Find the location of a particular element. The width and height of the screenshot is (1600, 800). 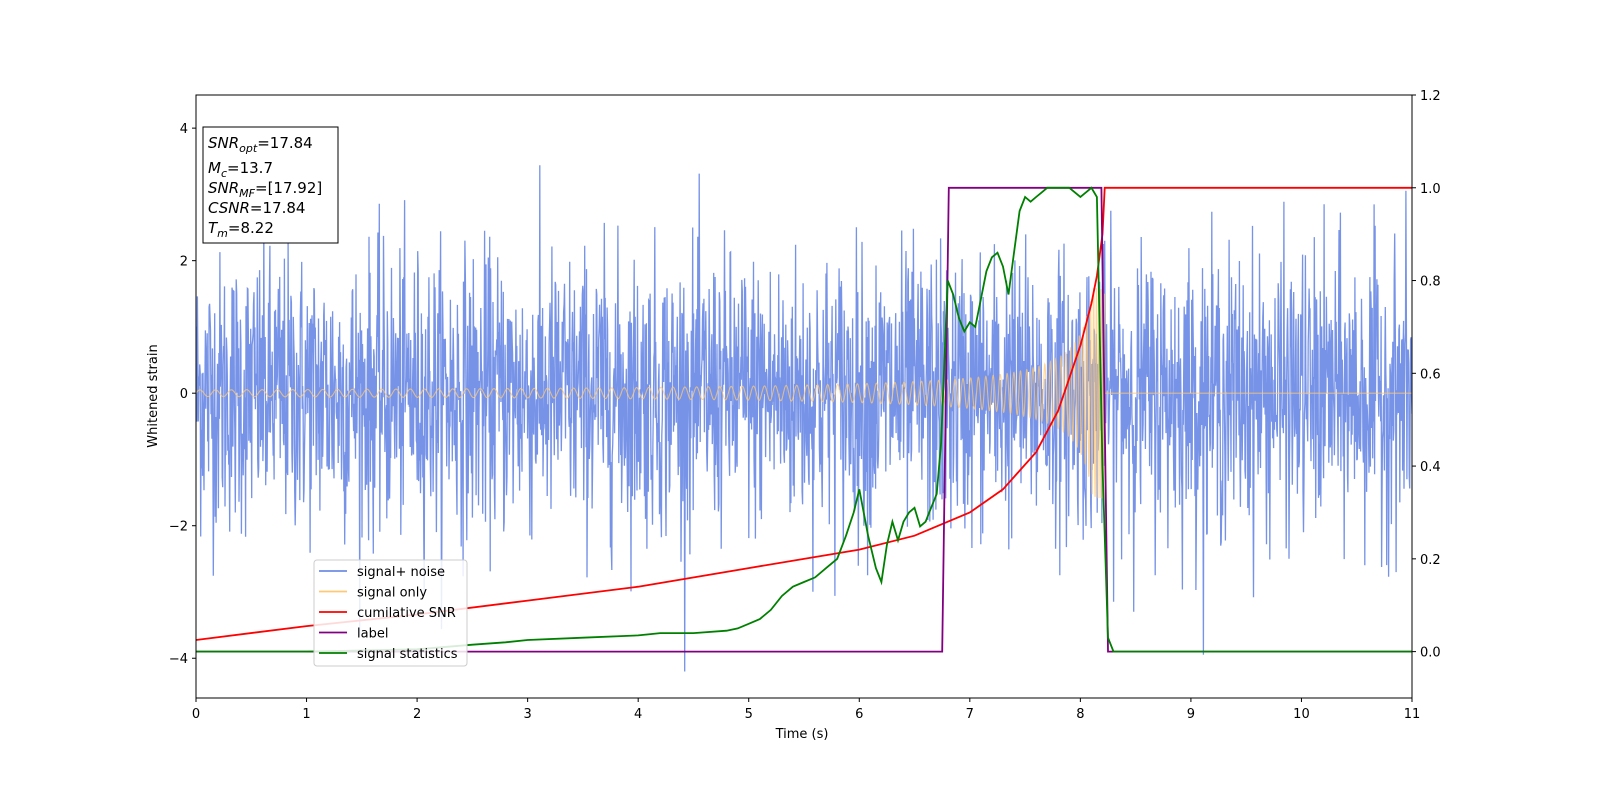

x-tick-label: 1 is located at coordinates (306, 714).